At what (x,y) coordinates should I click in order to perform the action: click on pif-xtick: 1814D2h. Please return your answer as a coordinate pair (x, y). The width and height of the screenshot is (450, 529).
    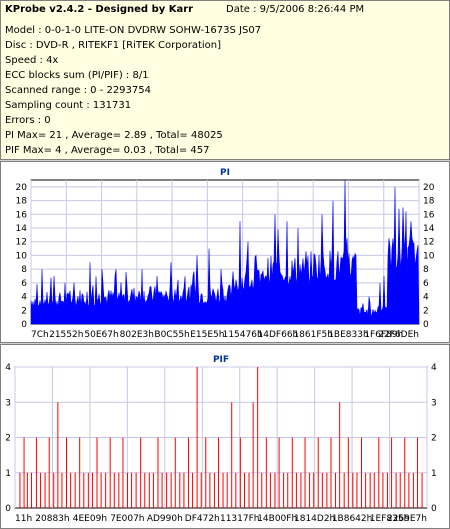
    Looking at the image, I should click on (314, 519).